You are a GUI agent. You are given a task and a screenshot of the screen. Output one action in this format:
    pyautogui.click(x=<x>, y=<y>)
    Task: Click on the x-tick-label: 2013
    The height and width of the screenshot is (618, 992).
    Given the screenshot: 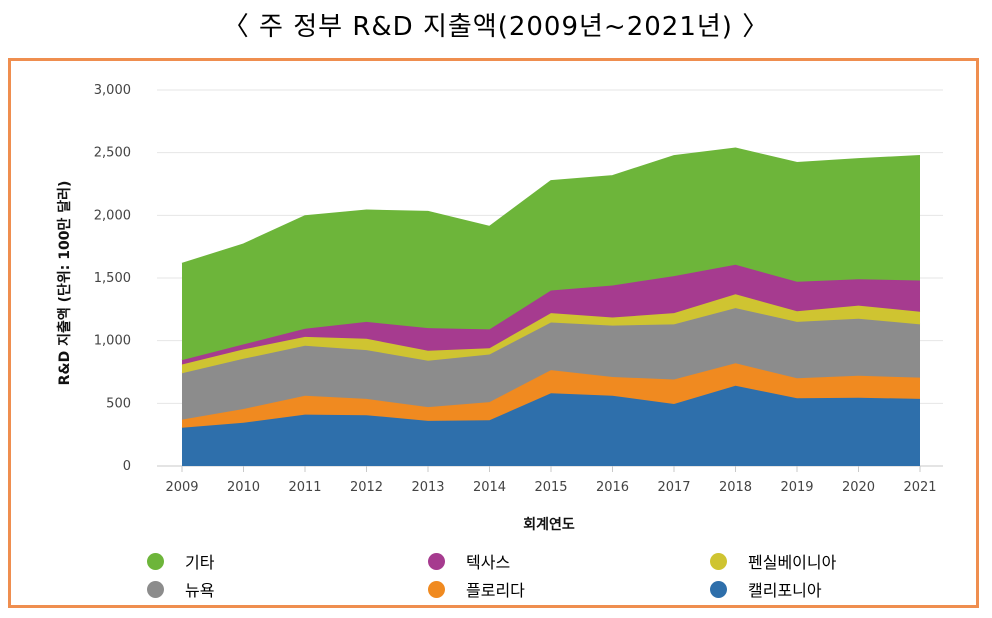 What is the action you would take?
    pyautogui.click(x=427, y=487)
    